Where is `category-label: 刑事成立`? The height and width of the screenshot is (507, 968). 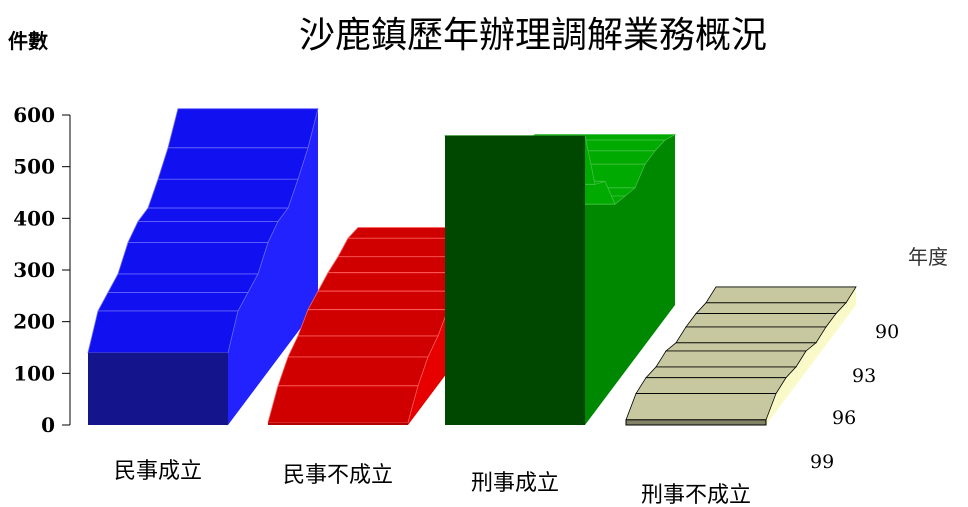 category-label: 刑事成立 is located at coordinates (515, 483).